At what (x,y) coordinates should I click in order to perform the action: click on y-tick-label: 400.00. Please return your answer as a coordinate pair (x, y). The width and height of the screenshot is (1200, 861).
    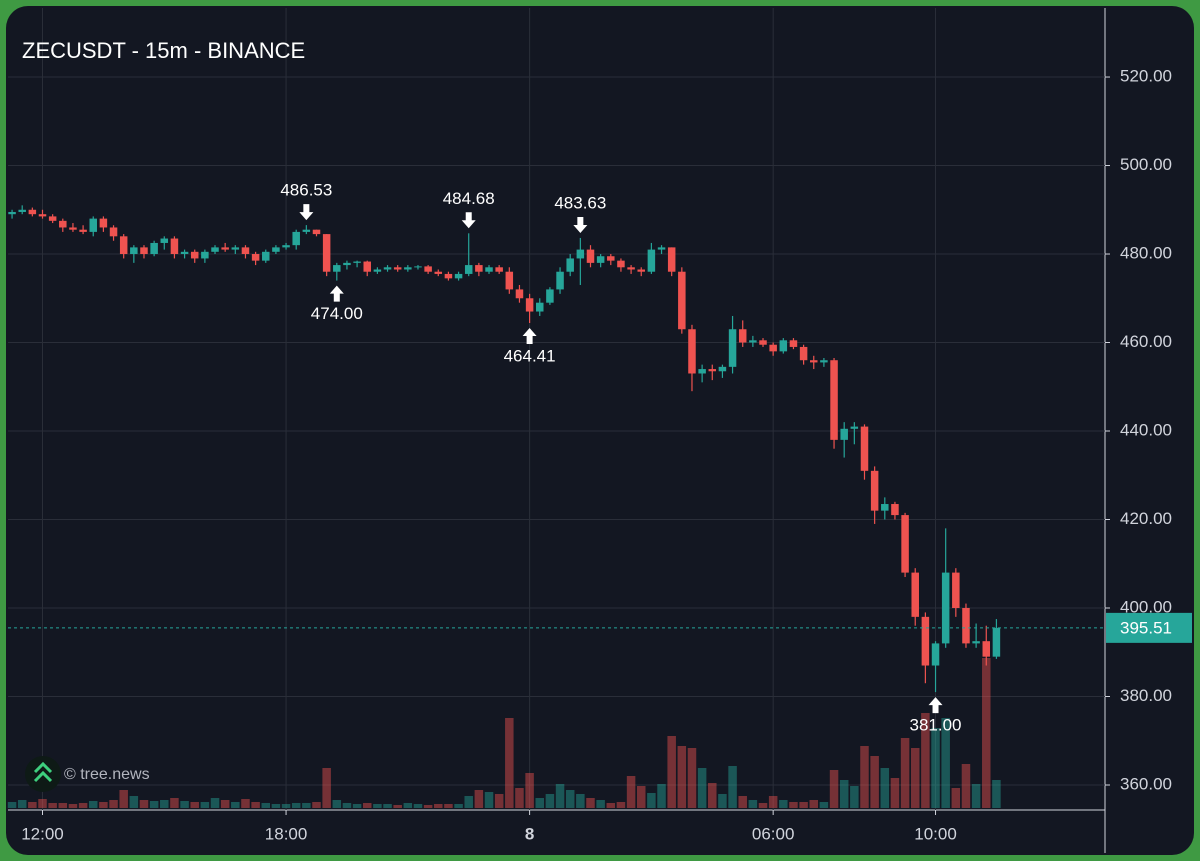
    Looking at the image, I should click on (1146, 606).